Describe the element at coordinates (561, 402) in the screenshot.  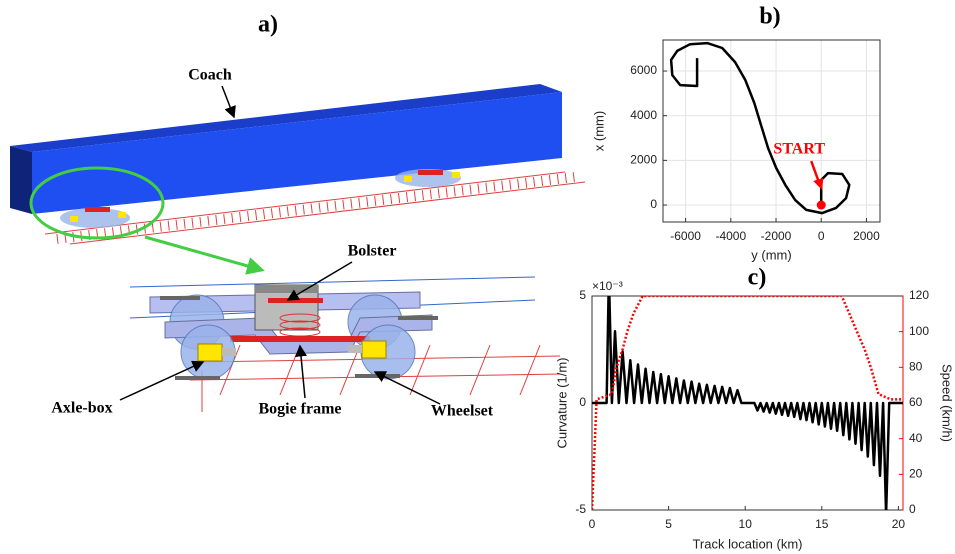
I see `y-axis-label: Curvature (1/m)` at that location.